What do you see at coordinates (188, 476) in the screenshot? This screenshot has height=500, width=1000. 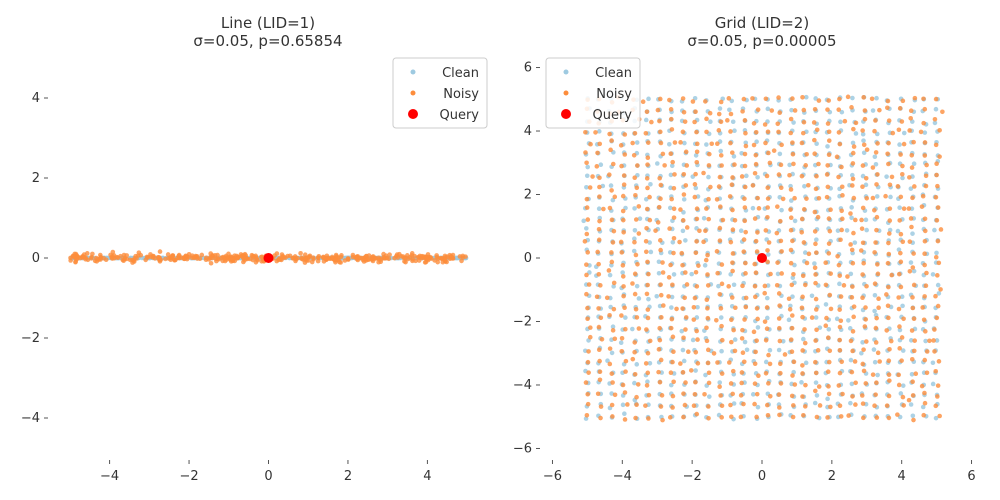 I see `line-panel-xtick-label: −2` at bounding box center [188, 476].